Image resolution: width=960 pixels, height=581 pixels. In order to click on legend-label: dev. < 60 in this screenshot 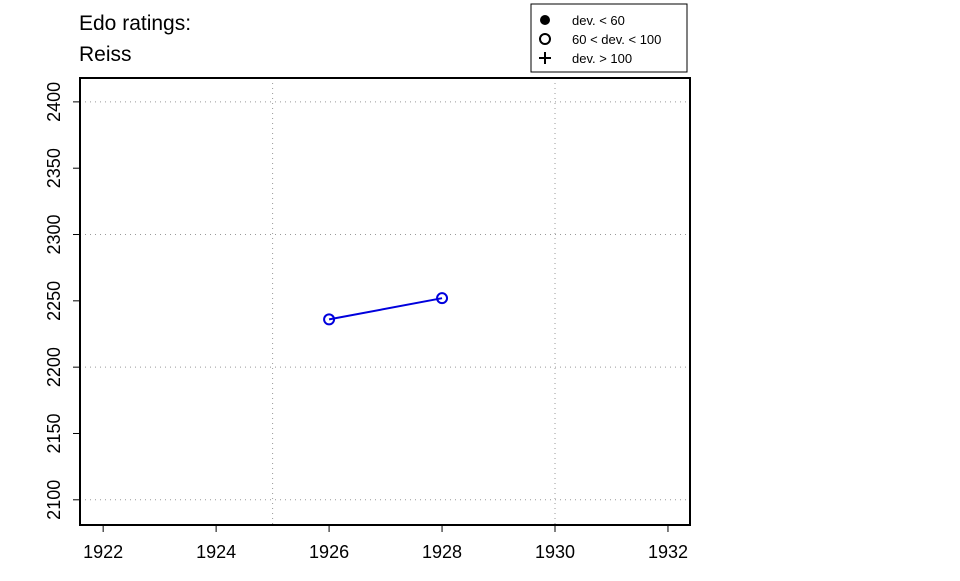, I will do `click(598, 20)`.